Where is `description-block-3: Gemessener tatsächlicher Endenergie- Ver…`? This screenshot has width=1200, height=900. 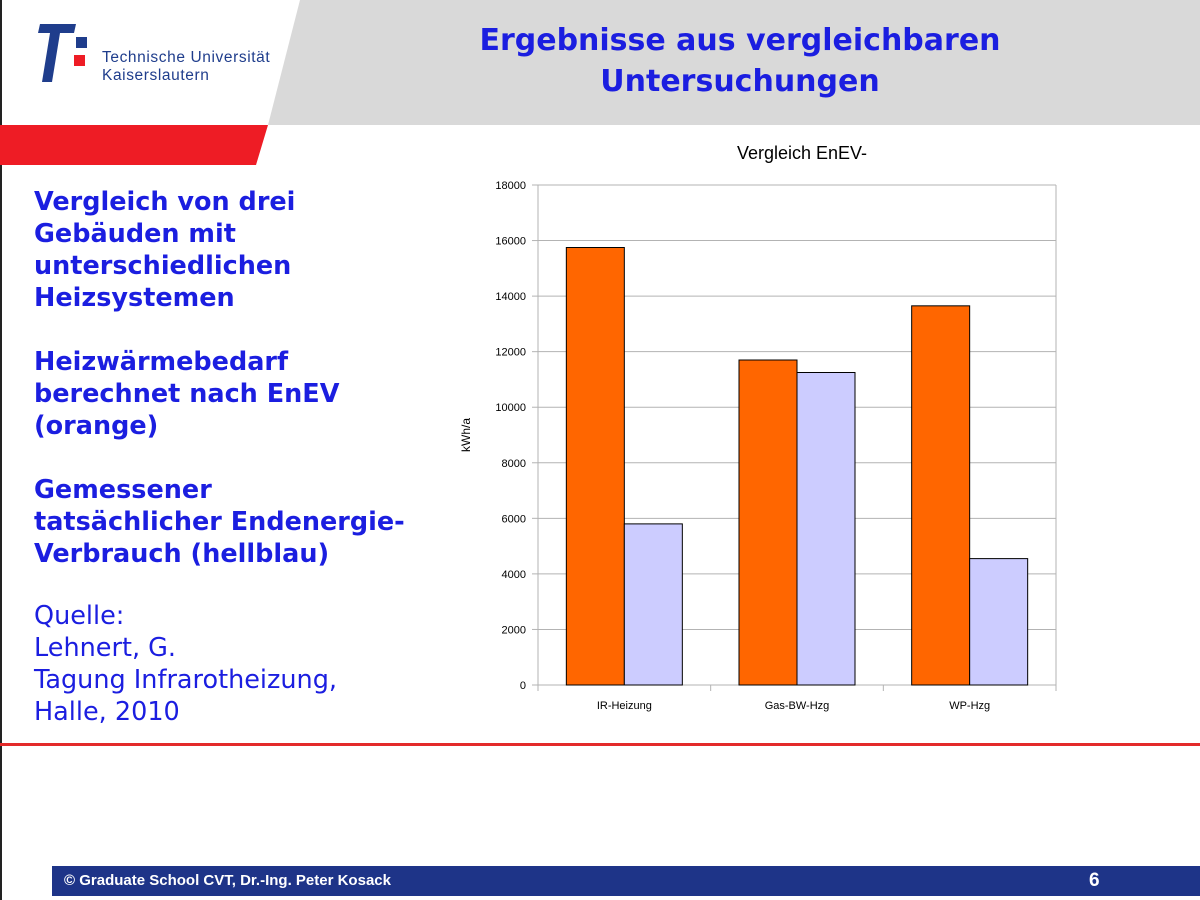
description-block-3: Gemessener tatsächlicher Endenergie- Ver… is located at coordinates (219, 522).